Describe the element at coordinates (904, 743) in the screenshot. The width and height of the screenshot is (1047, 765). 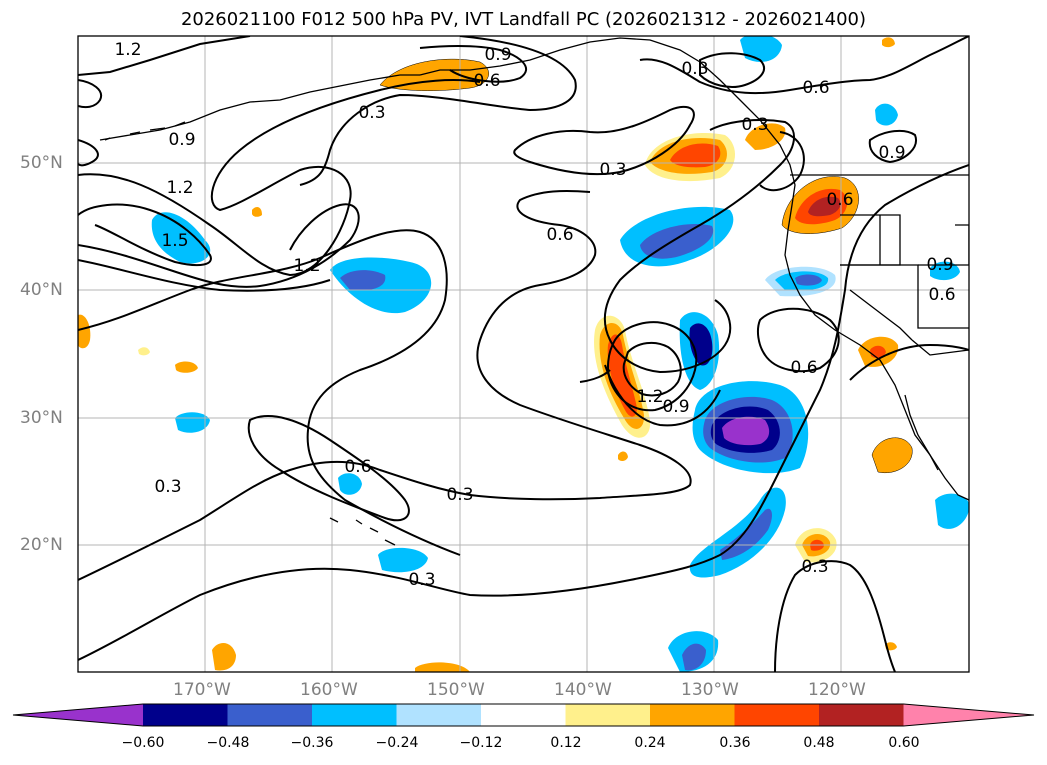
I see `colorbar-tick: 0.60` at that location.